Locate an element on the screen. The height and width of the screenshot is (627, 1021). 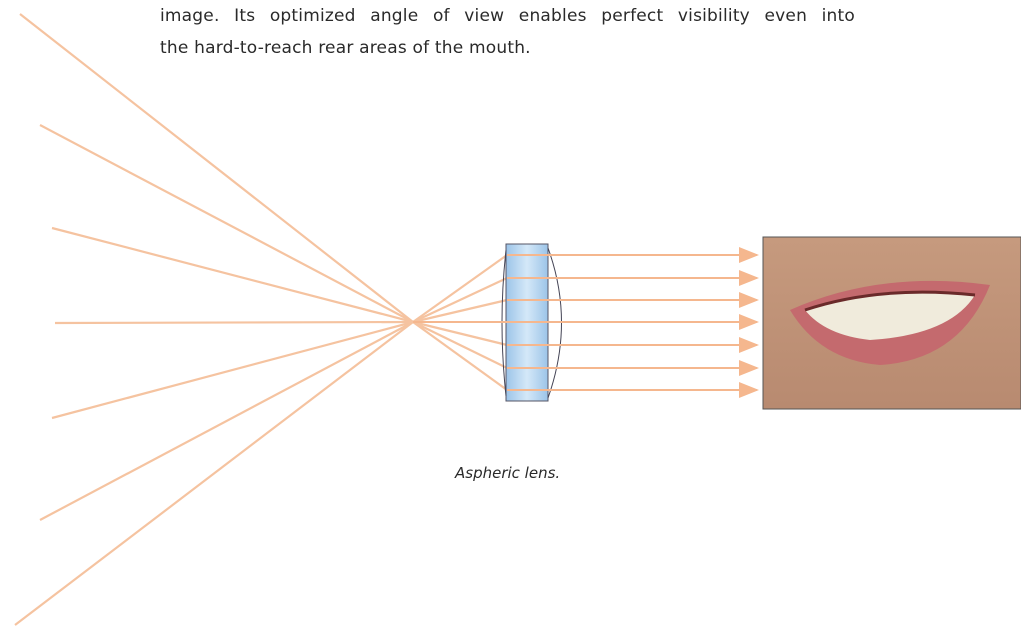
mouth-image is located at coordinates (891, 323).